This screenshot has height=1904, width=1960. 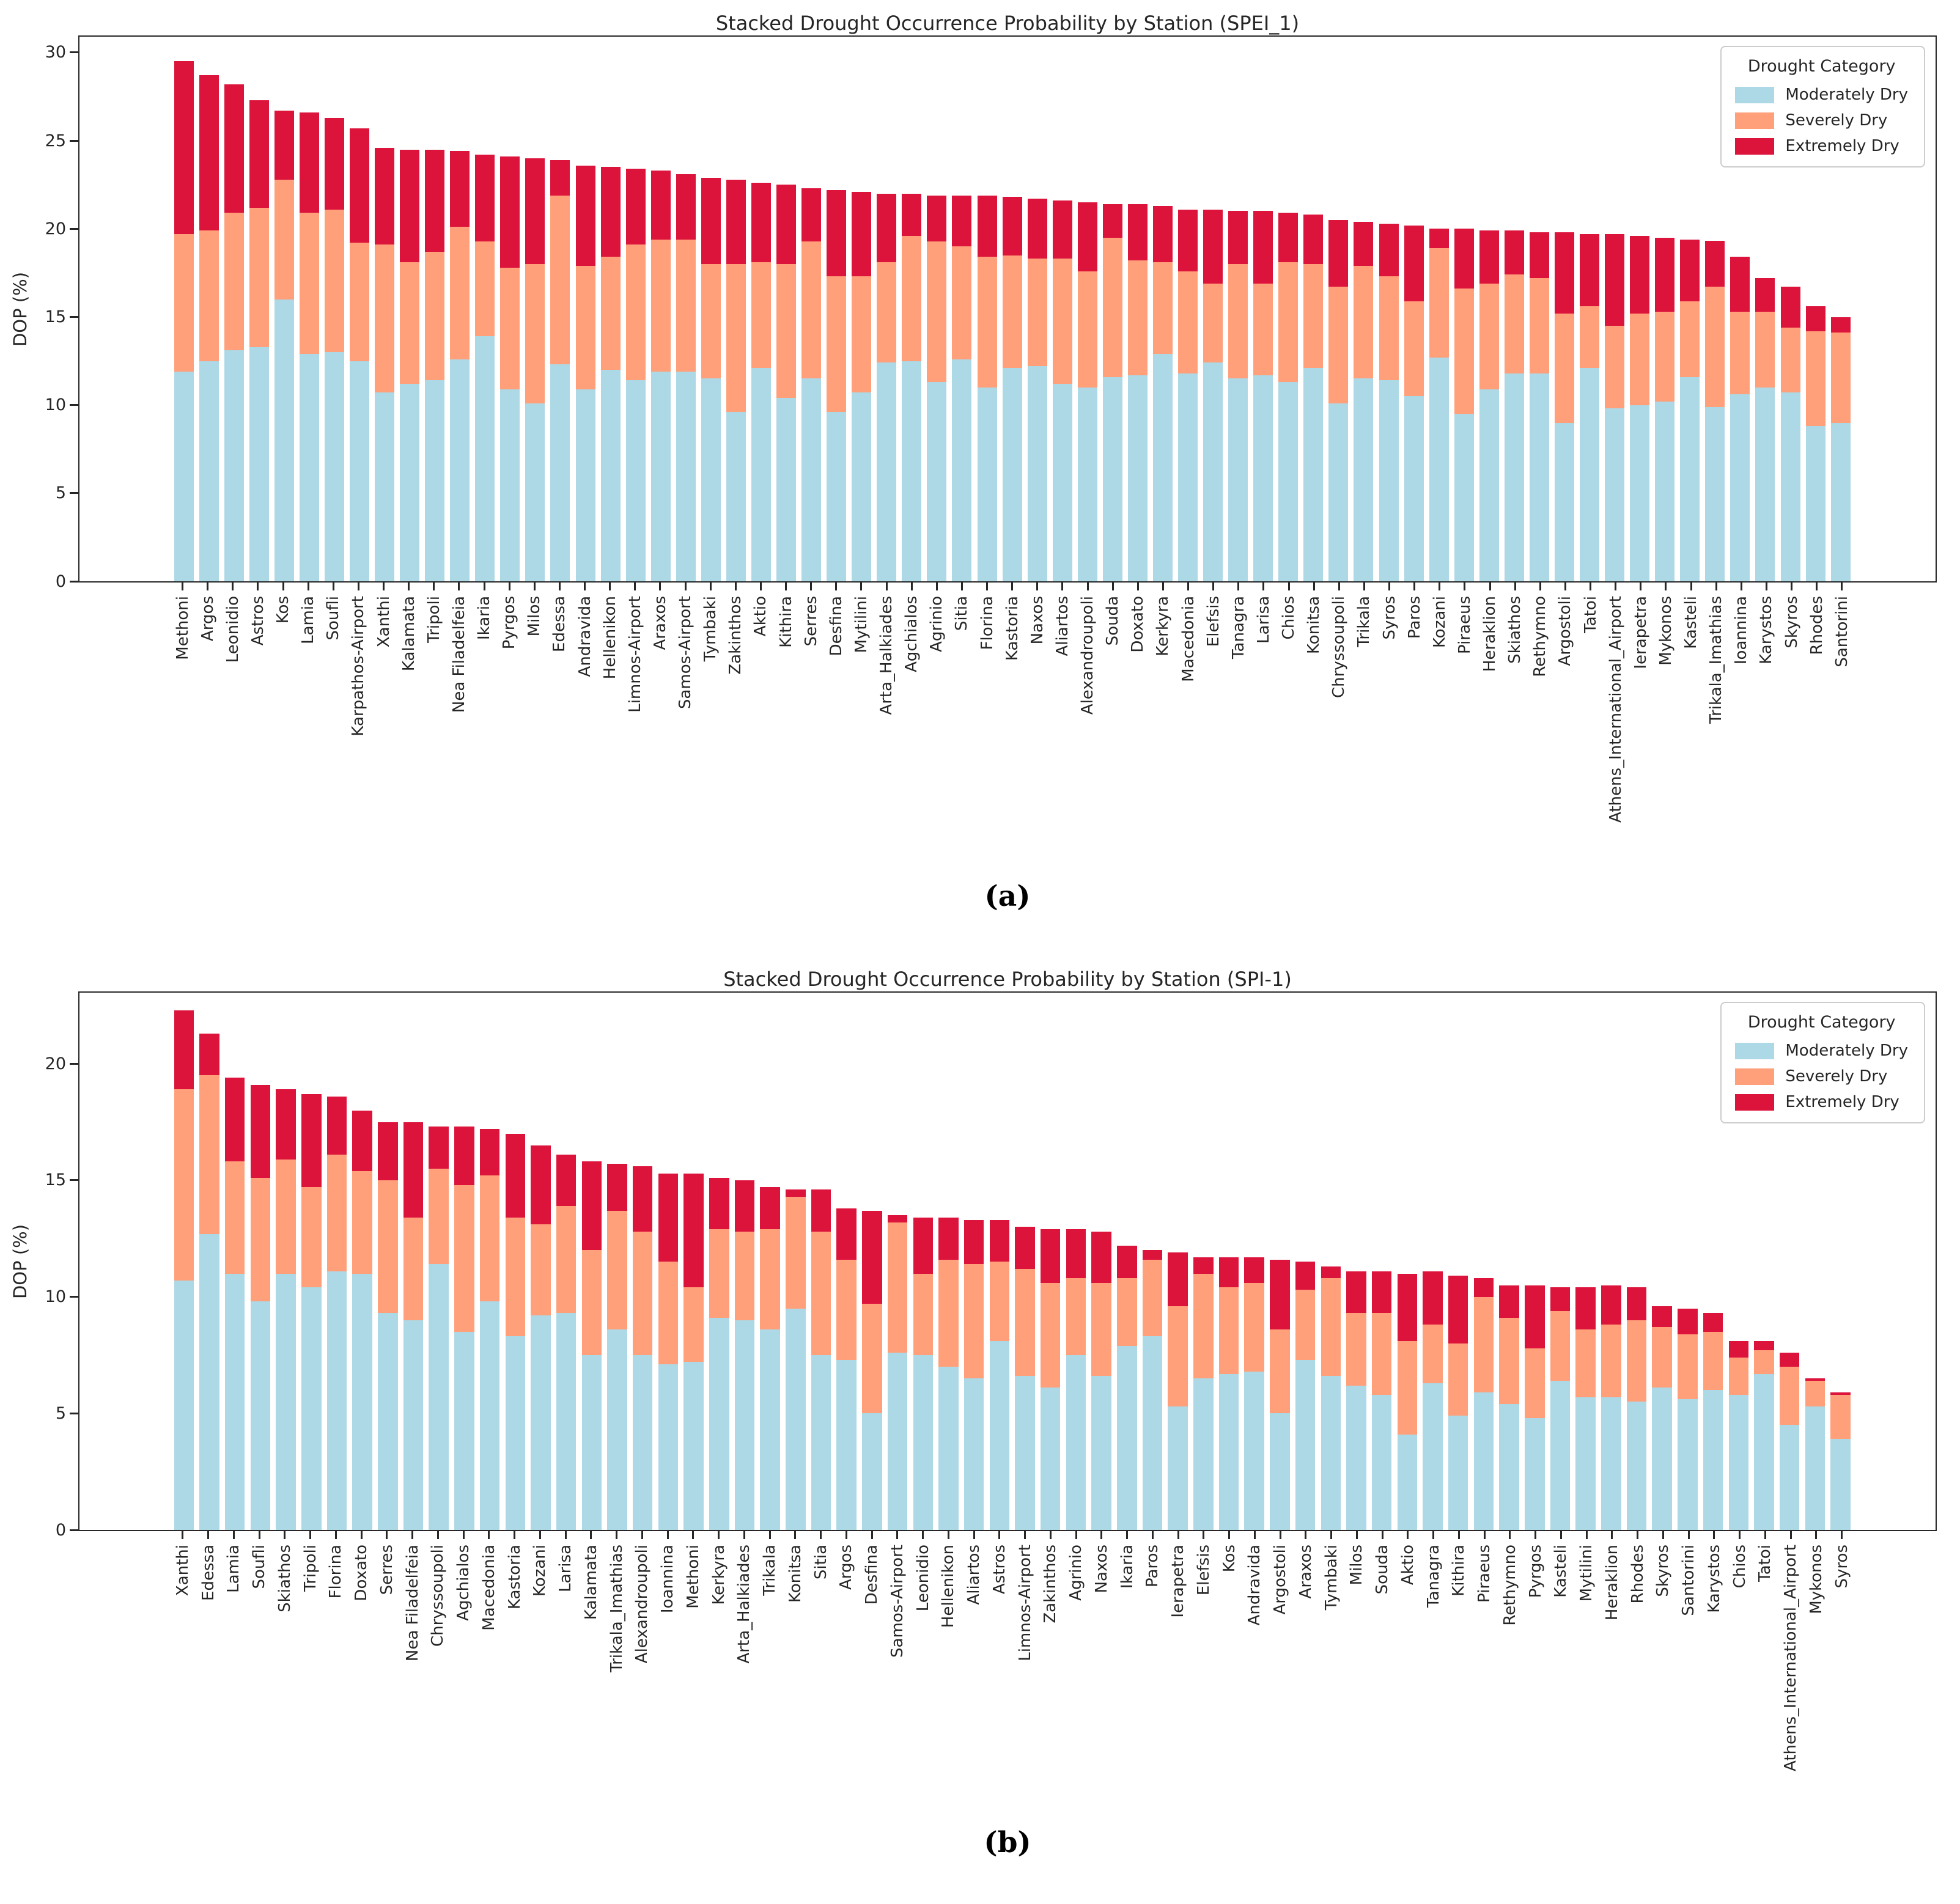 I want to click on x-tick-label: Rhodes, so click(x=1637, y=1574).